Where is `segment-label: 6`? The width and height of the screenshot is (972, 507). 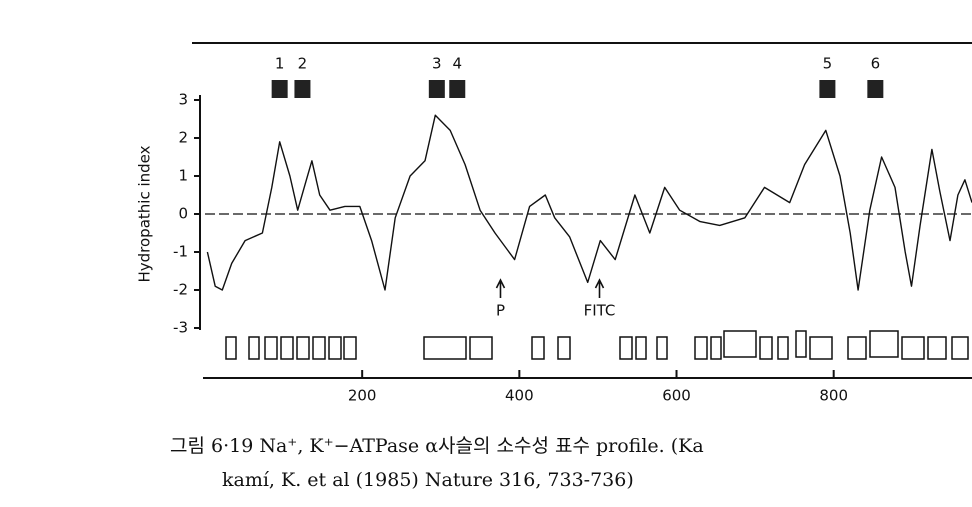
segment-label: 6 is located at coordinates (876, 64).